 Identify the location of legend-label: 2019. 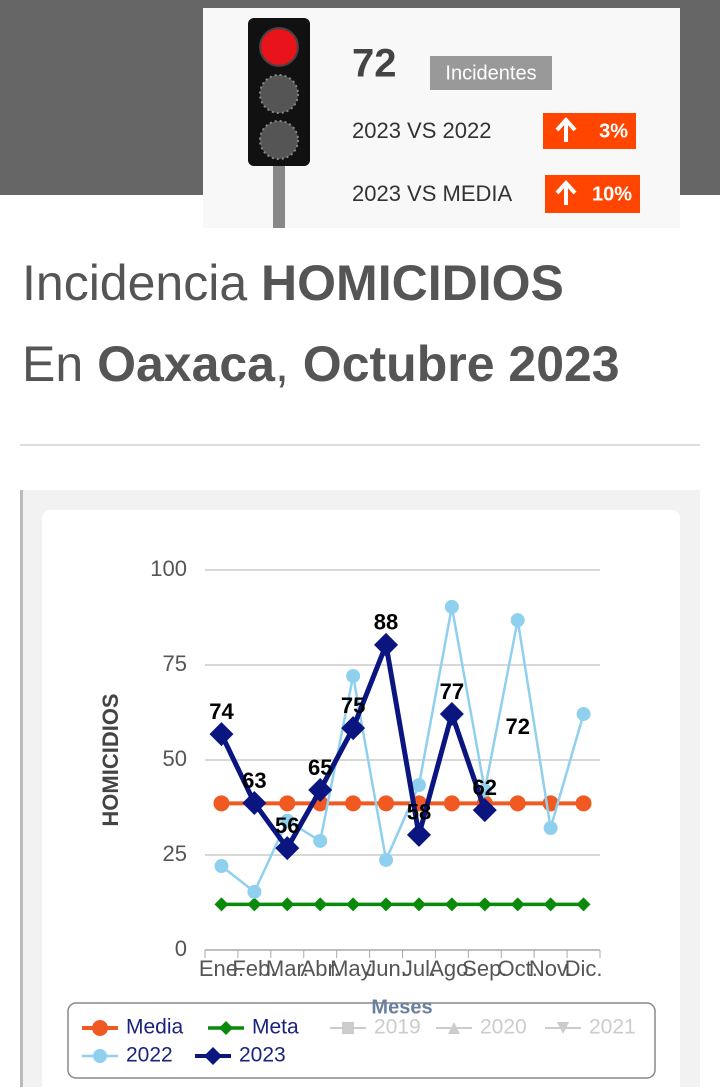
(397, 1027).